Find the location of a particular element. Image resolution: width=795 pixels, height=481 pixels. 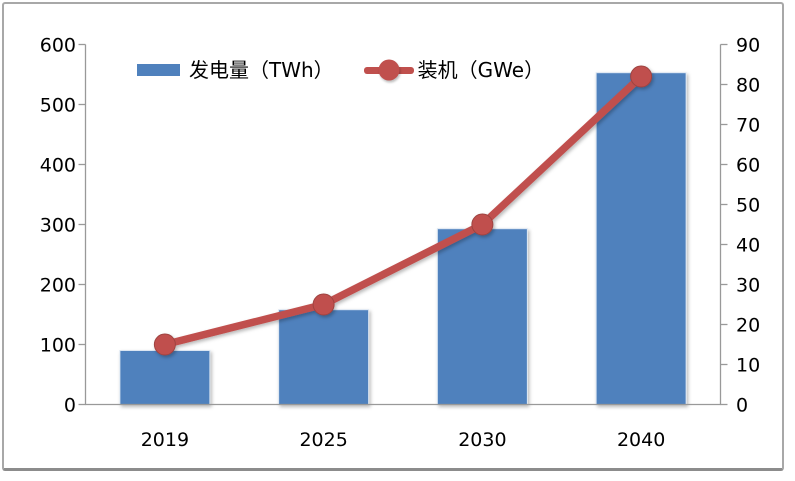

right-axis-tick-40: 40 is located at coordinates (748, 246).